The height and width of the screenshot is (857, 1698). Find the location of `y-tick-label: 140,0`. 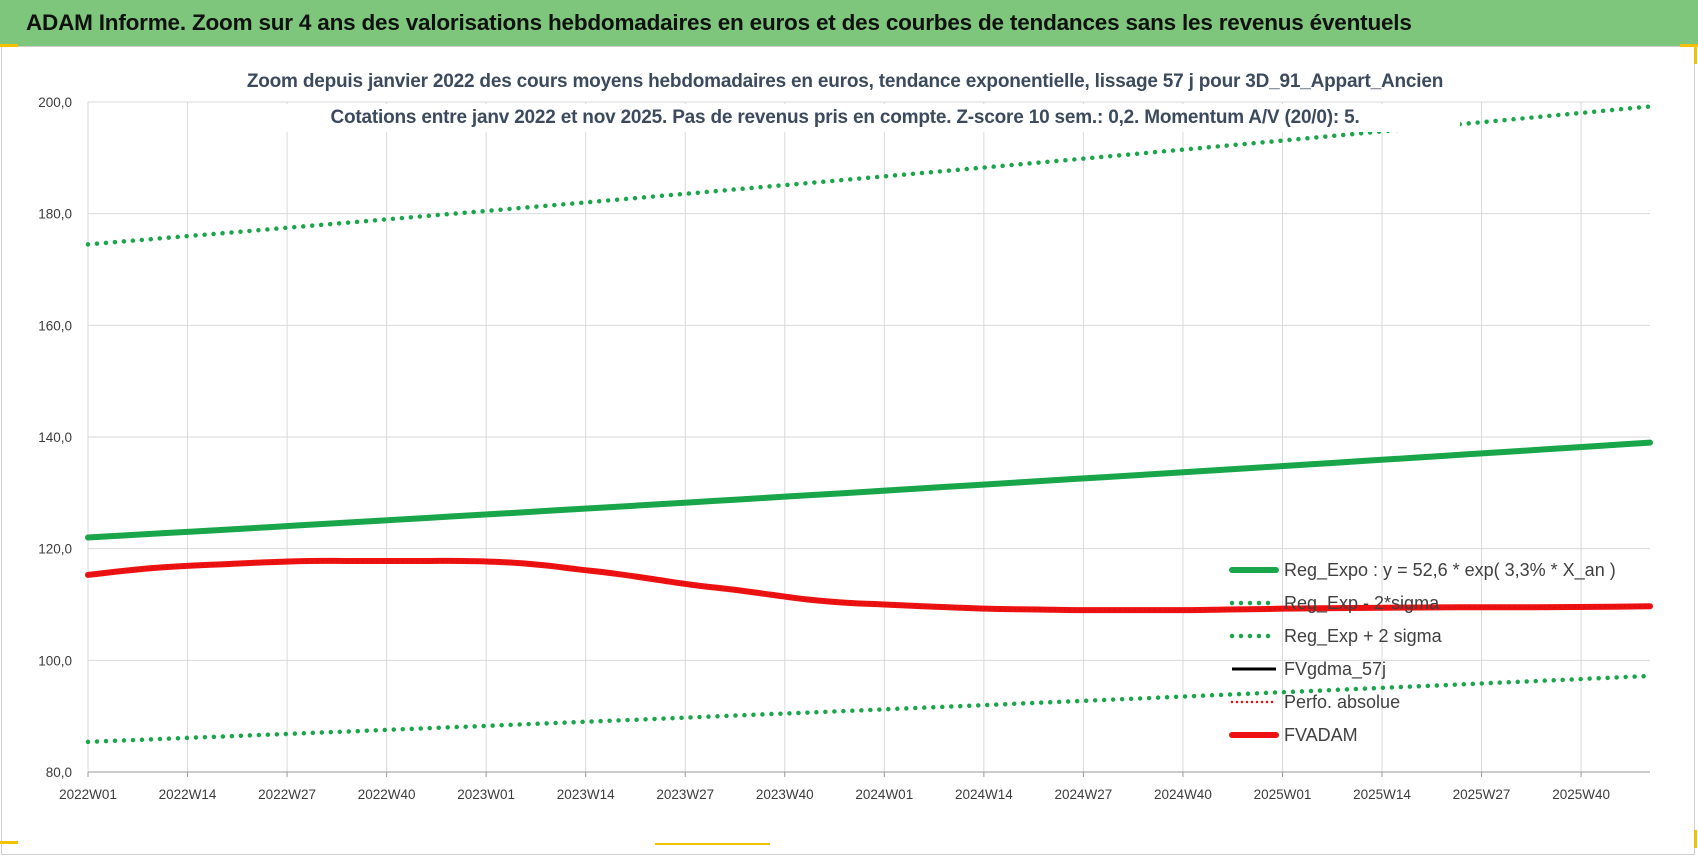

y-tick-label: 140,0 is located at coordinates (55, 437).